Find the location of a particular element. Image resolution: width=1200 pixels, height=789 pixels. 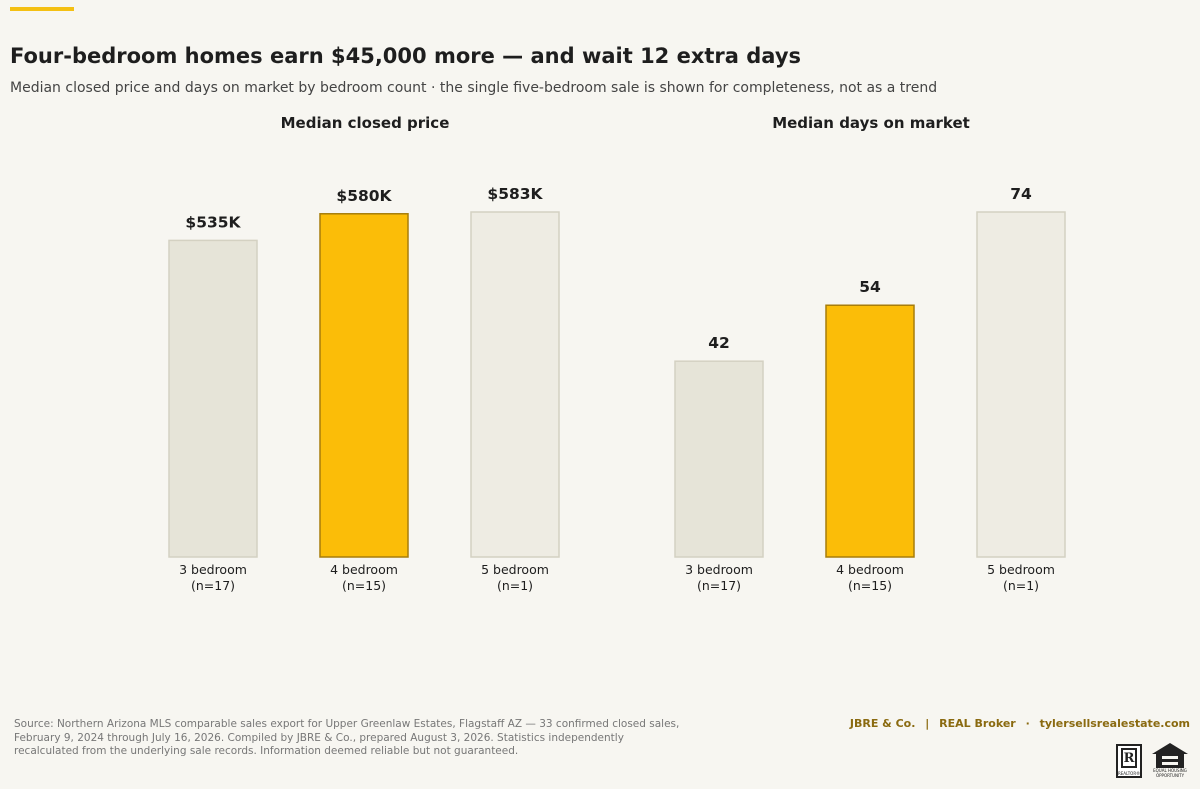

days-sample-size-label: (n=15) is located at coordinates (870, 585).